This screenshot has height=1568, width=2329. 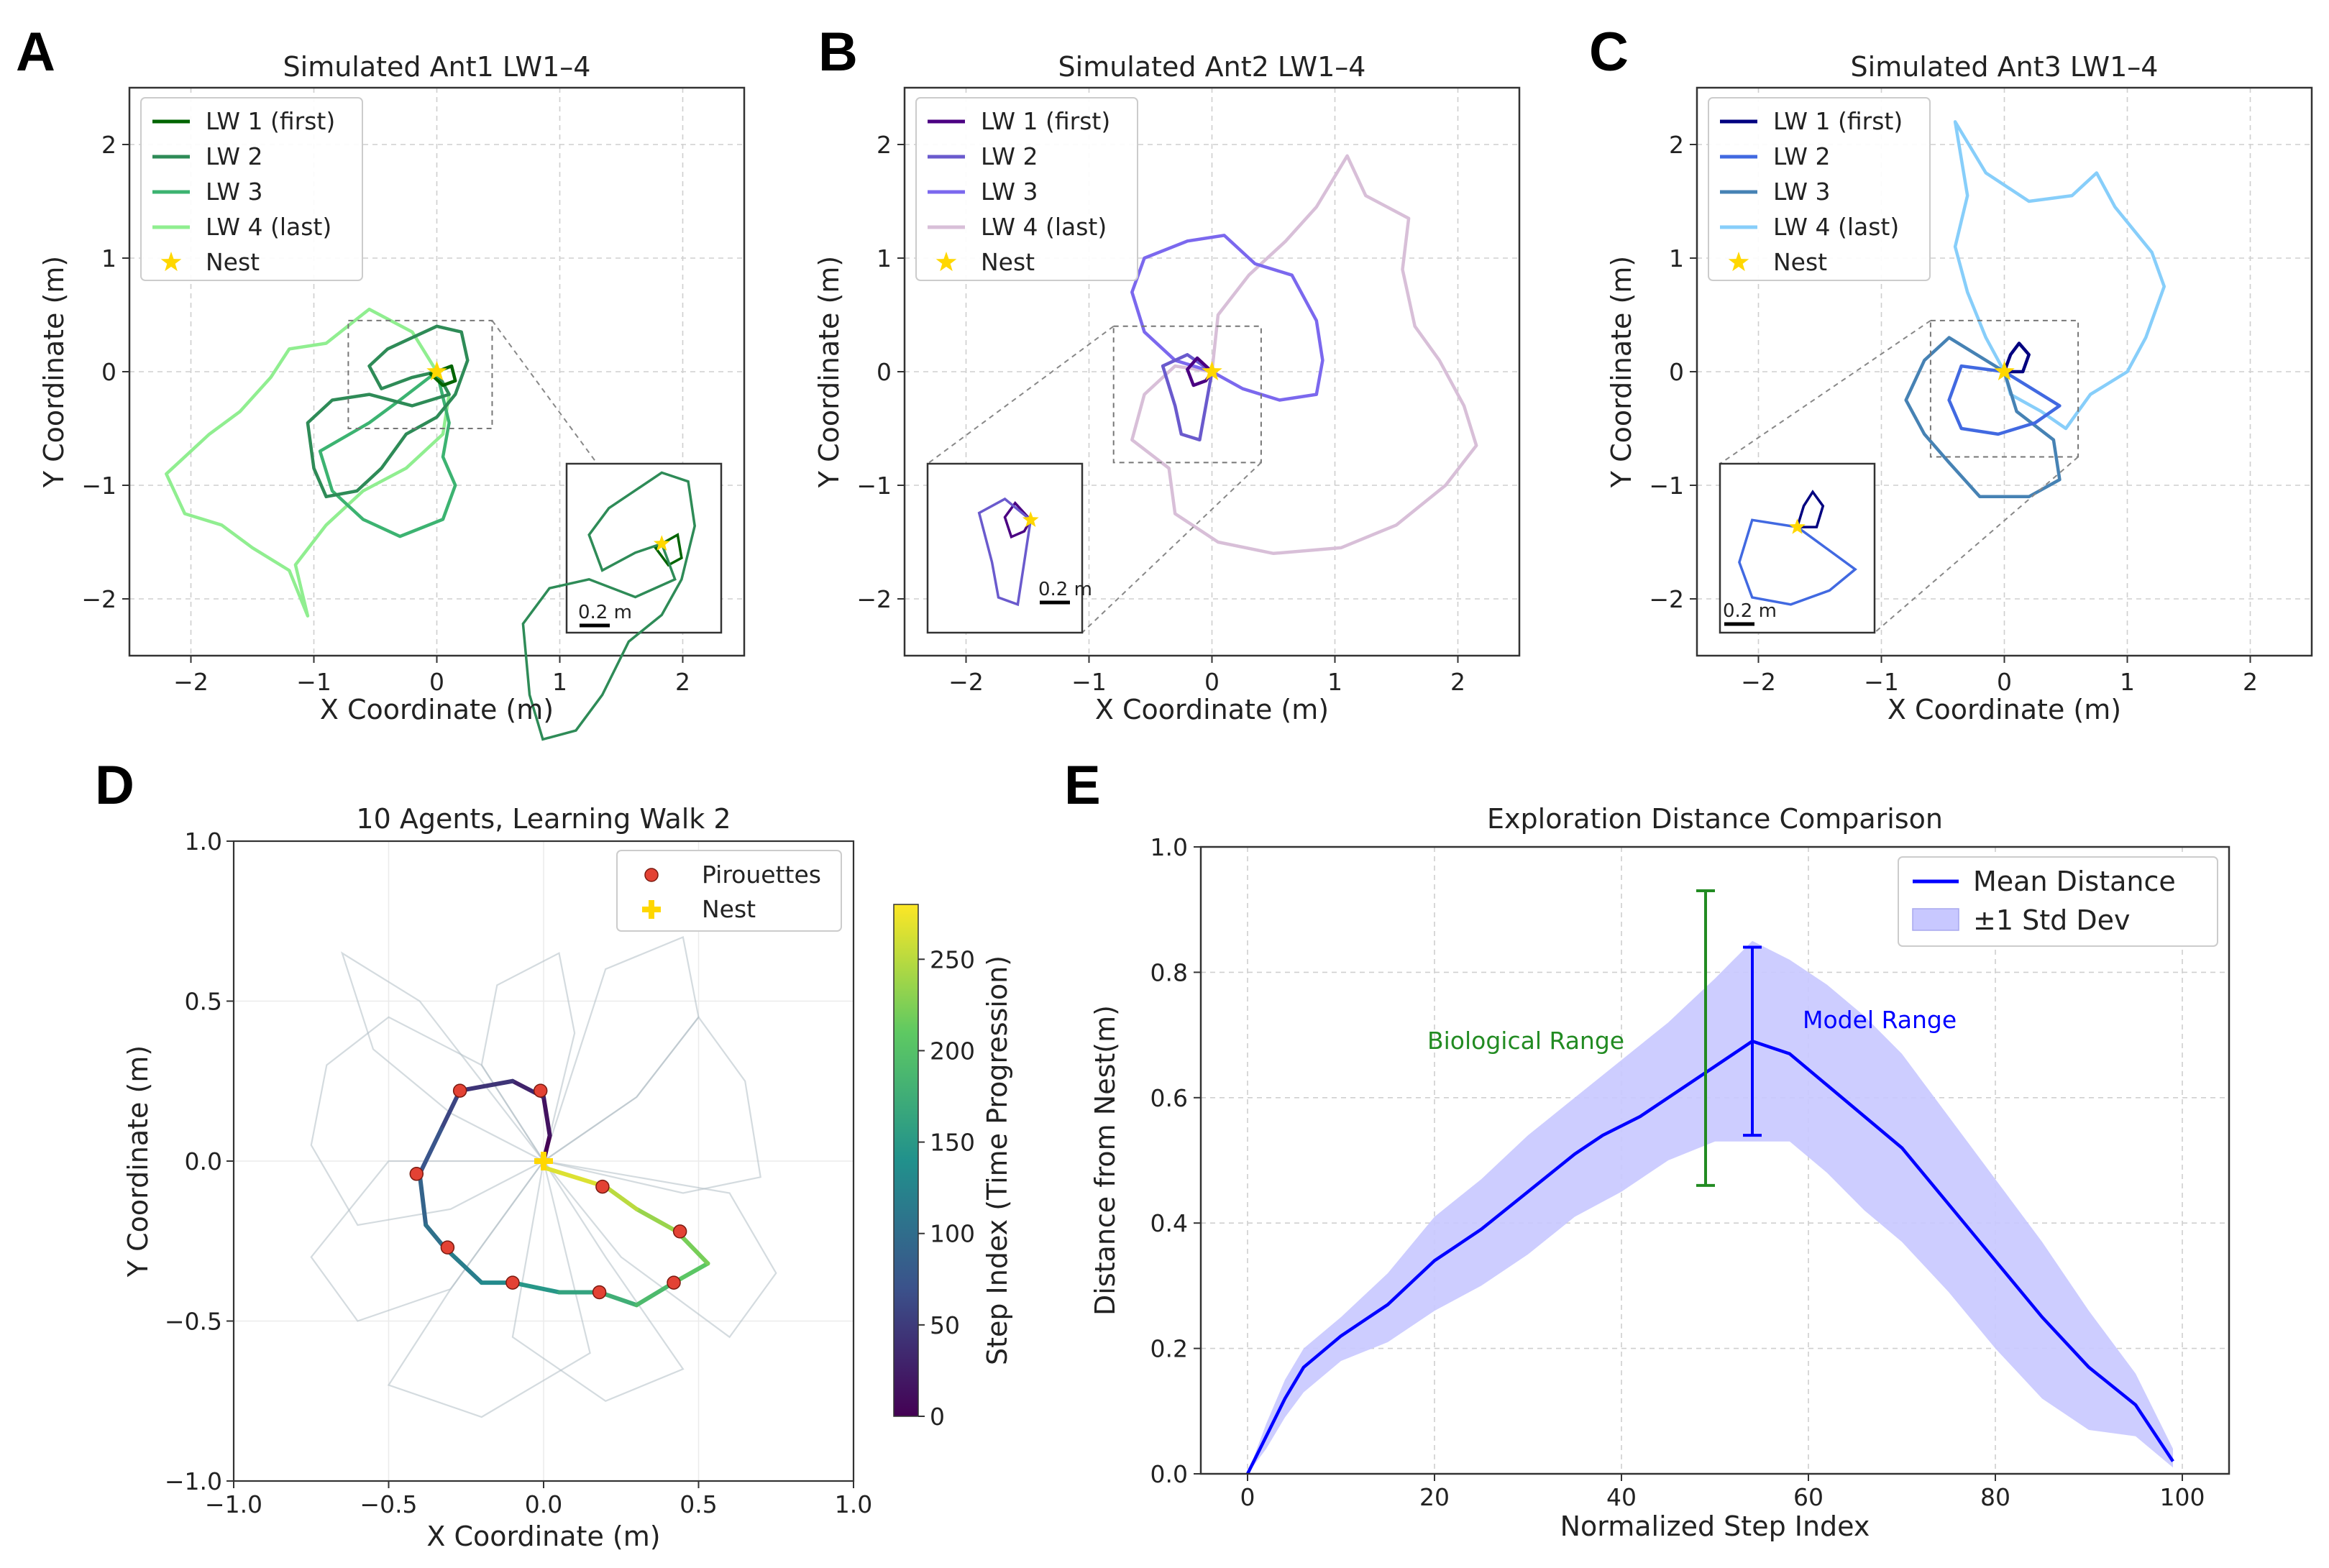 I want to click on y-axis-label: Distance from Nest(m), so click(x=1105, y=1160).